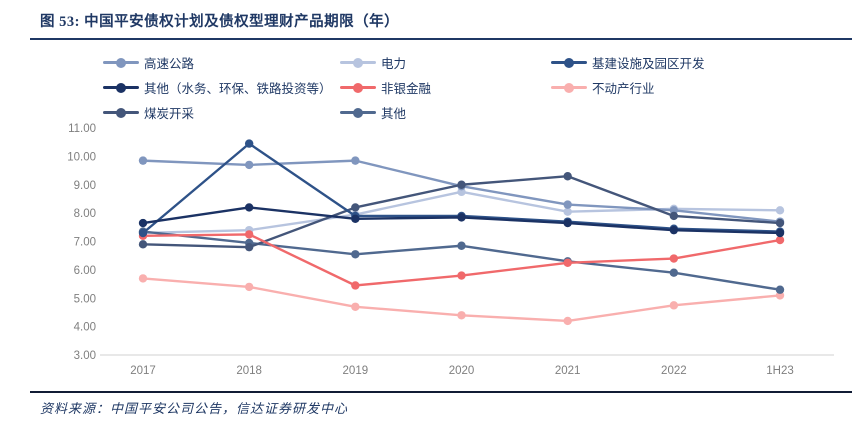 Image resolution: width=852 pixels, height=425 pixels. I want to click on x-tick-label: 2019, so click(356, 371).